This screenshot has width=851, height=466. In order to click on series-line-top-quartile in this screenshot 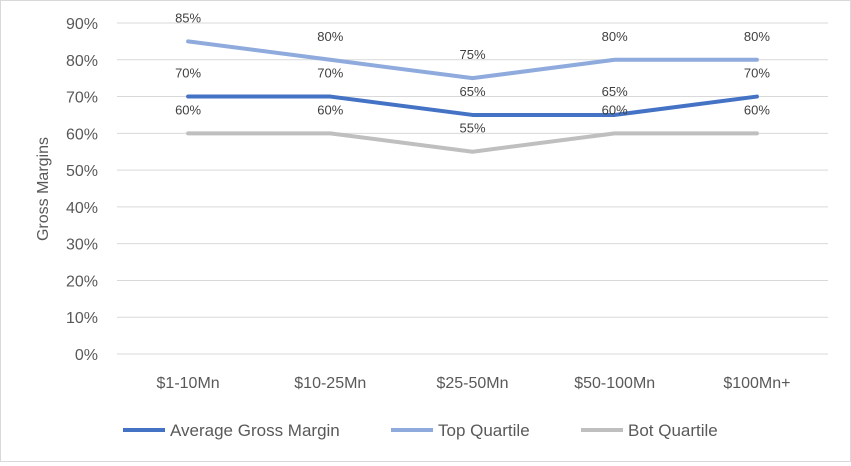, I will do `click(472, 60)`.